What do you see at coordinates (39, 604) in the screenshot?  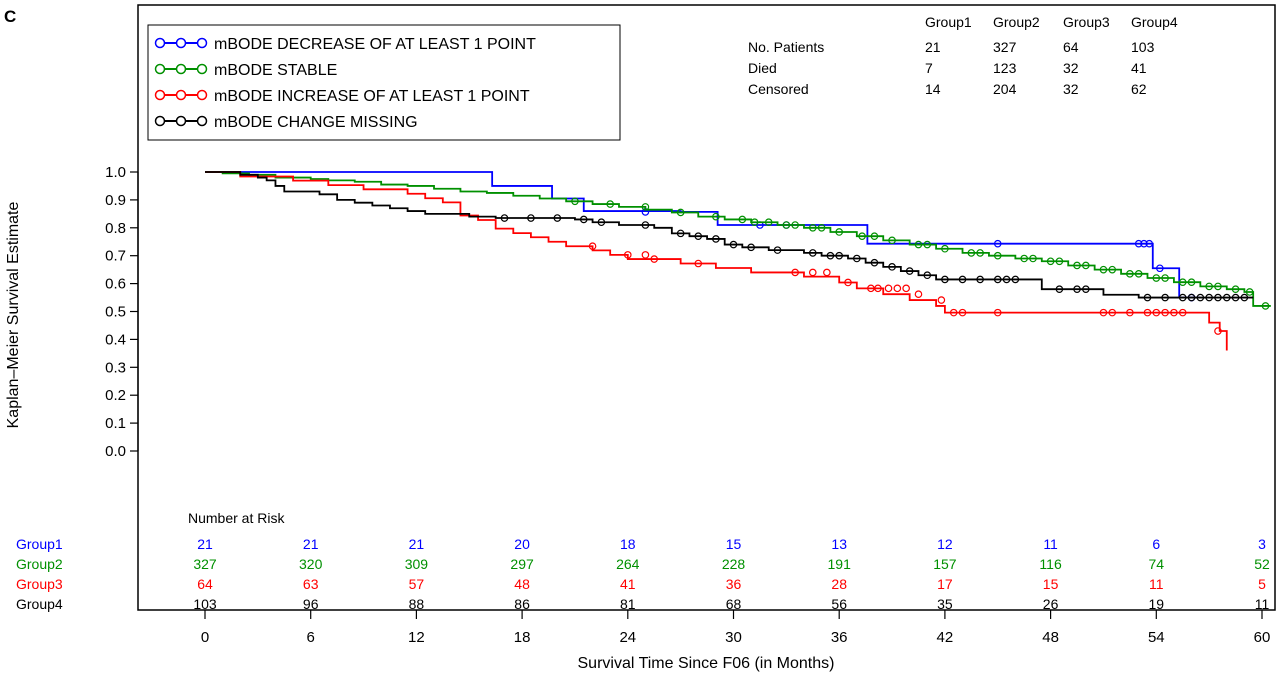 I see `risk-row-label: Group4` at bounding box center [39, 604].